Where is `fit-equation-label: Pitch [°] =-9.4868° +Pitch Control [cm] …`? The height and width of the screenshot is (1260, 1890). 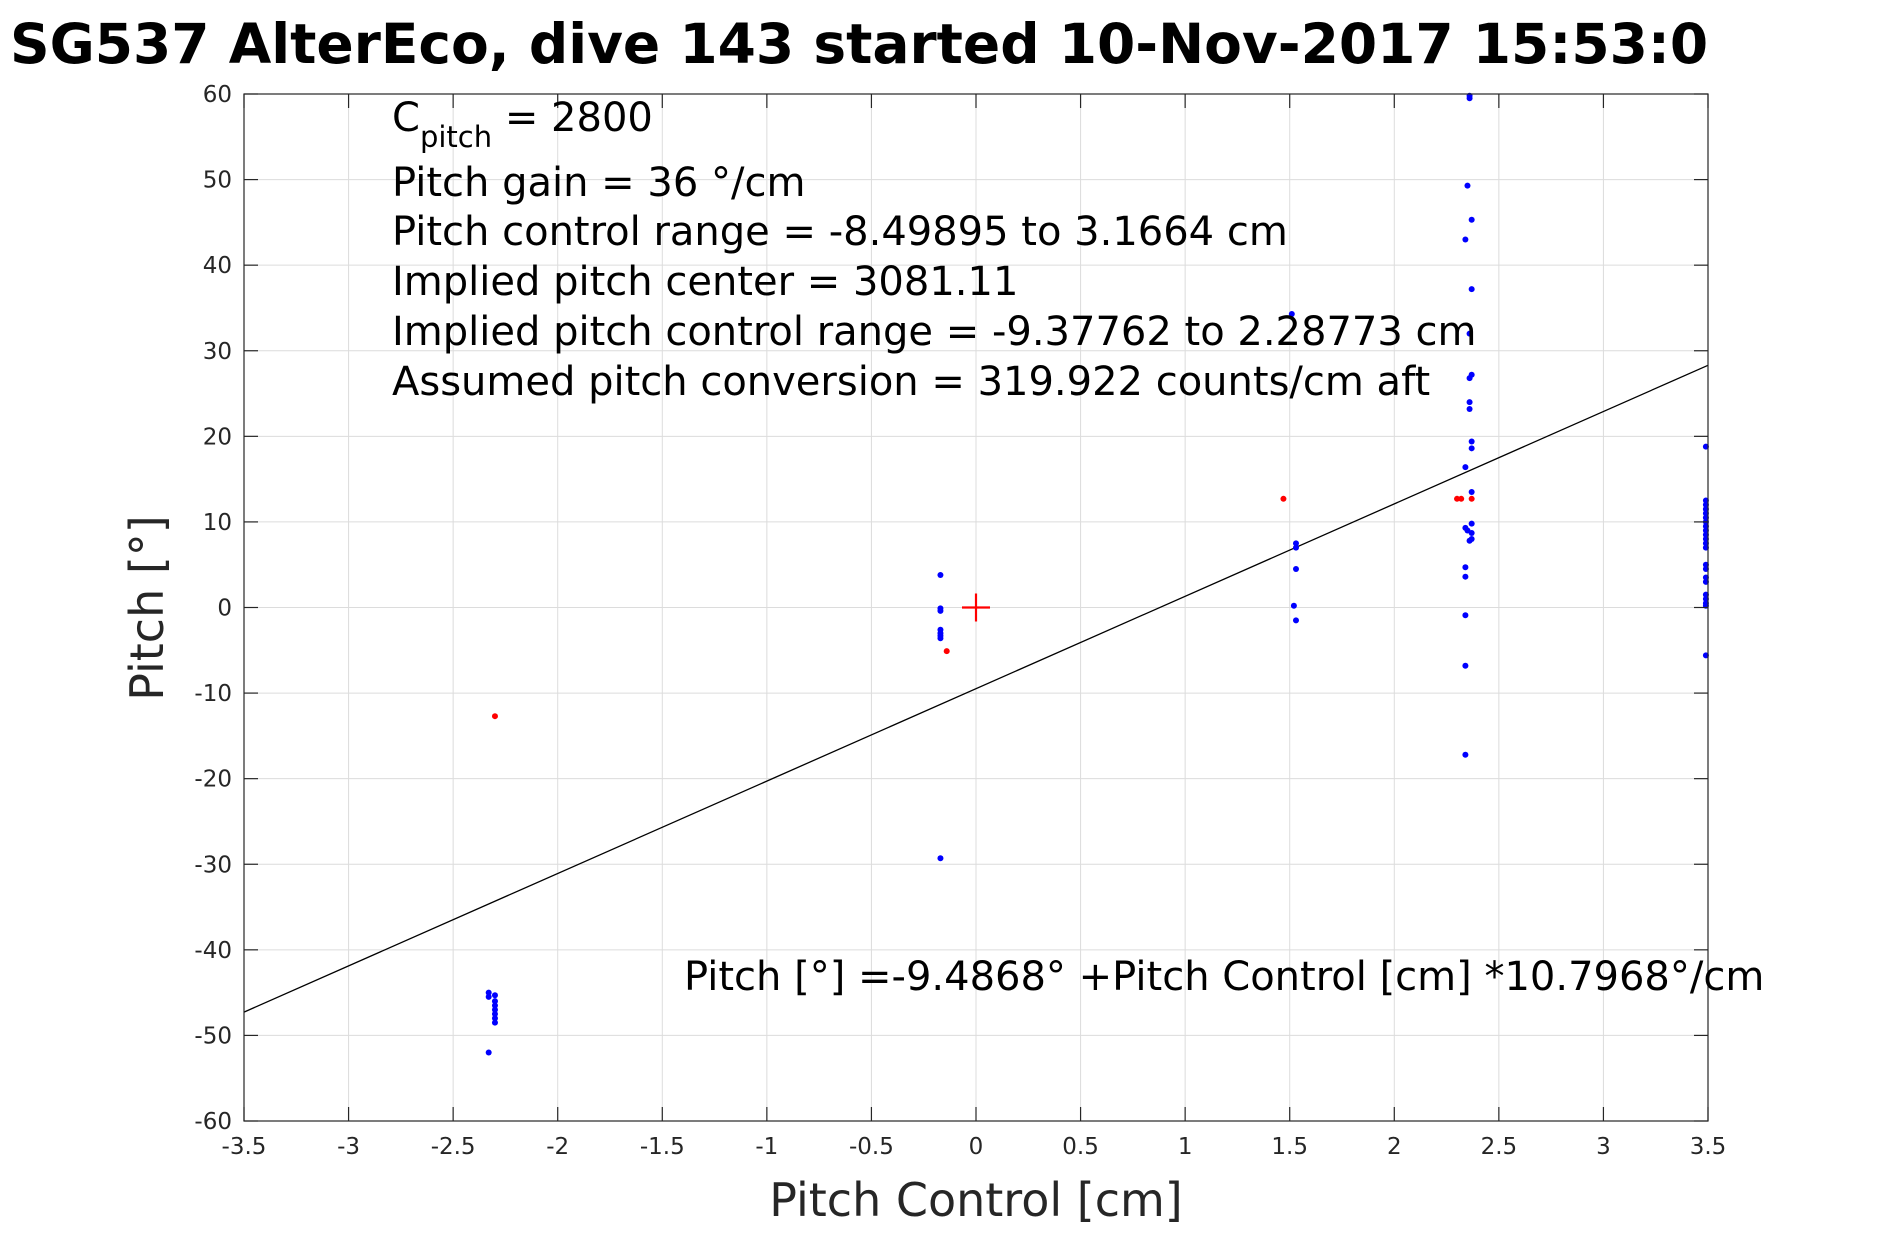 fit-equation-label: Pitch [°] =-9.4868° +Pitch Control [cm] … is located at coordinates (1224, 977).